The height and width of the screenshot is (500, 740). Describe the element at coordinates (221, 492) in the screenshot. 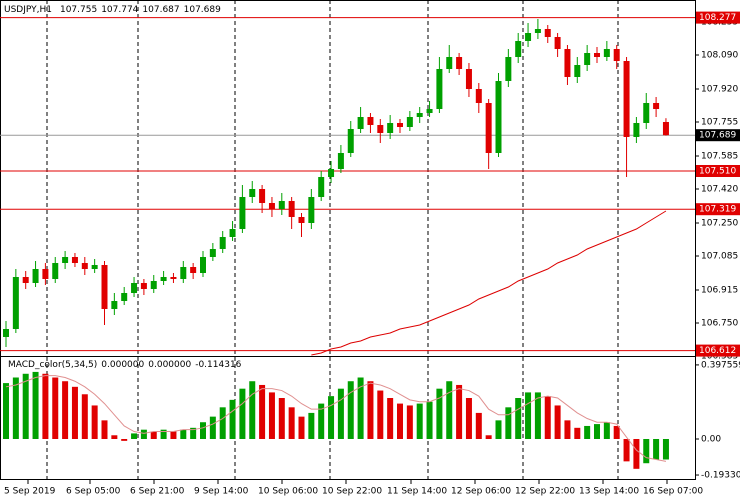

I see `x-tick-label: 9 Sep 14:00` at that location.